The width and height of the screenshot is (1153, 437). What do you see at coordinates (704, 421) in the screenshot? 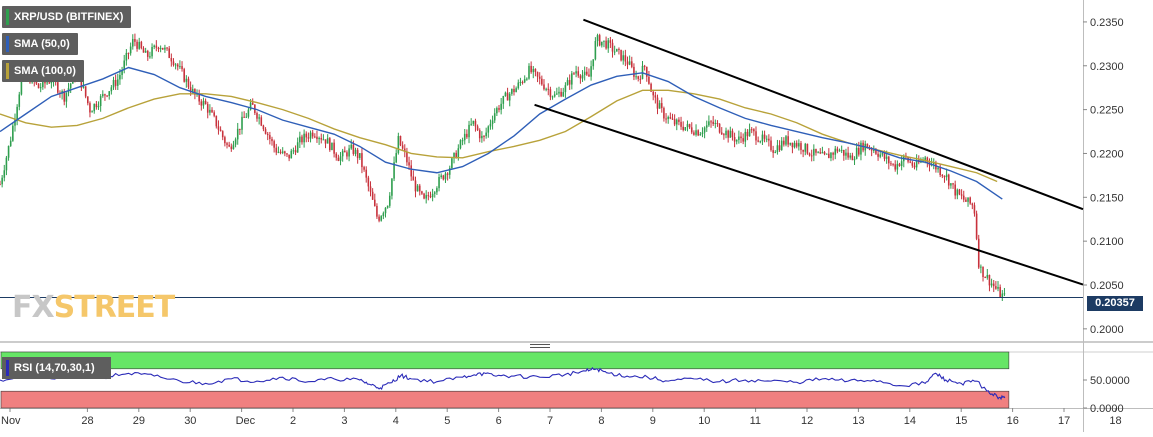
I see `x-tick-label: 10` at bounding box center [704, 421].